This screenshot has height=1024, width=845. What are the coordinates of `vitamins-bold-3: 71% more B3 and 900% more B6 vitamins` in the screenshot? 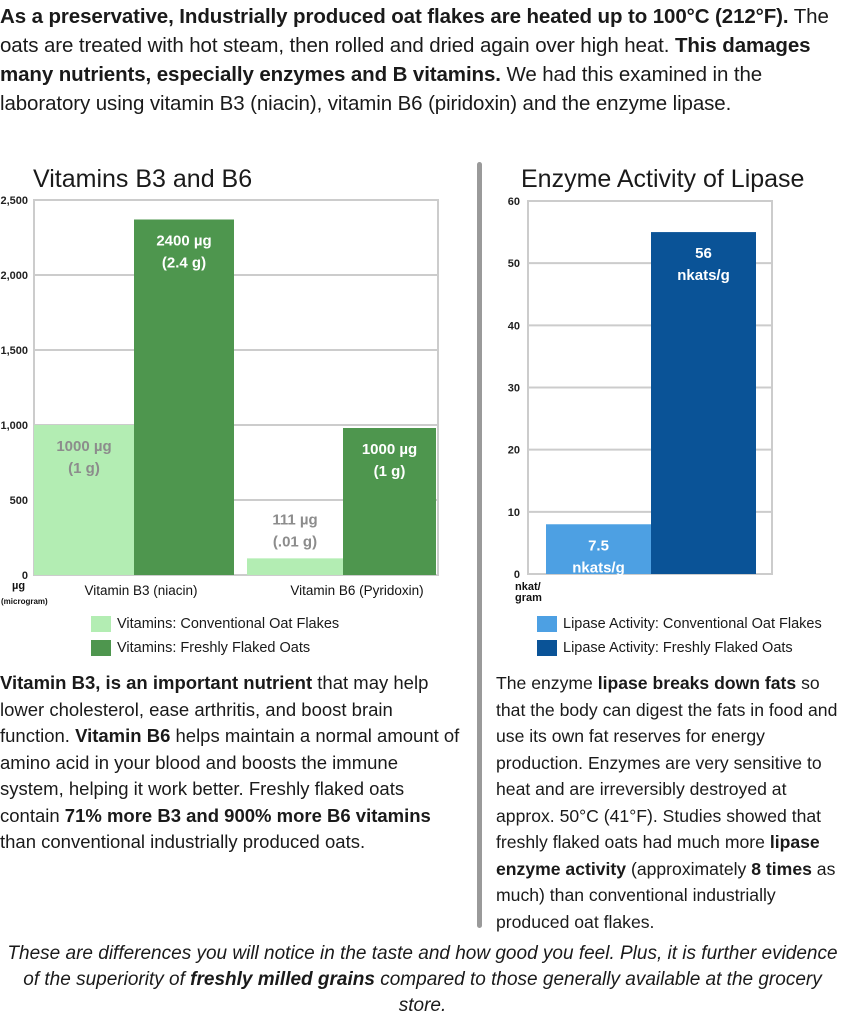 It's located at (247, 815).